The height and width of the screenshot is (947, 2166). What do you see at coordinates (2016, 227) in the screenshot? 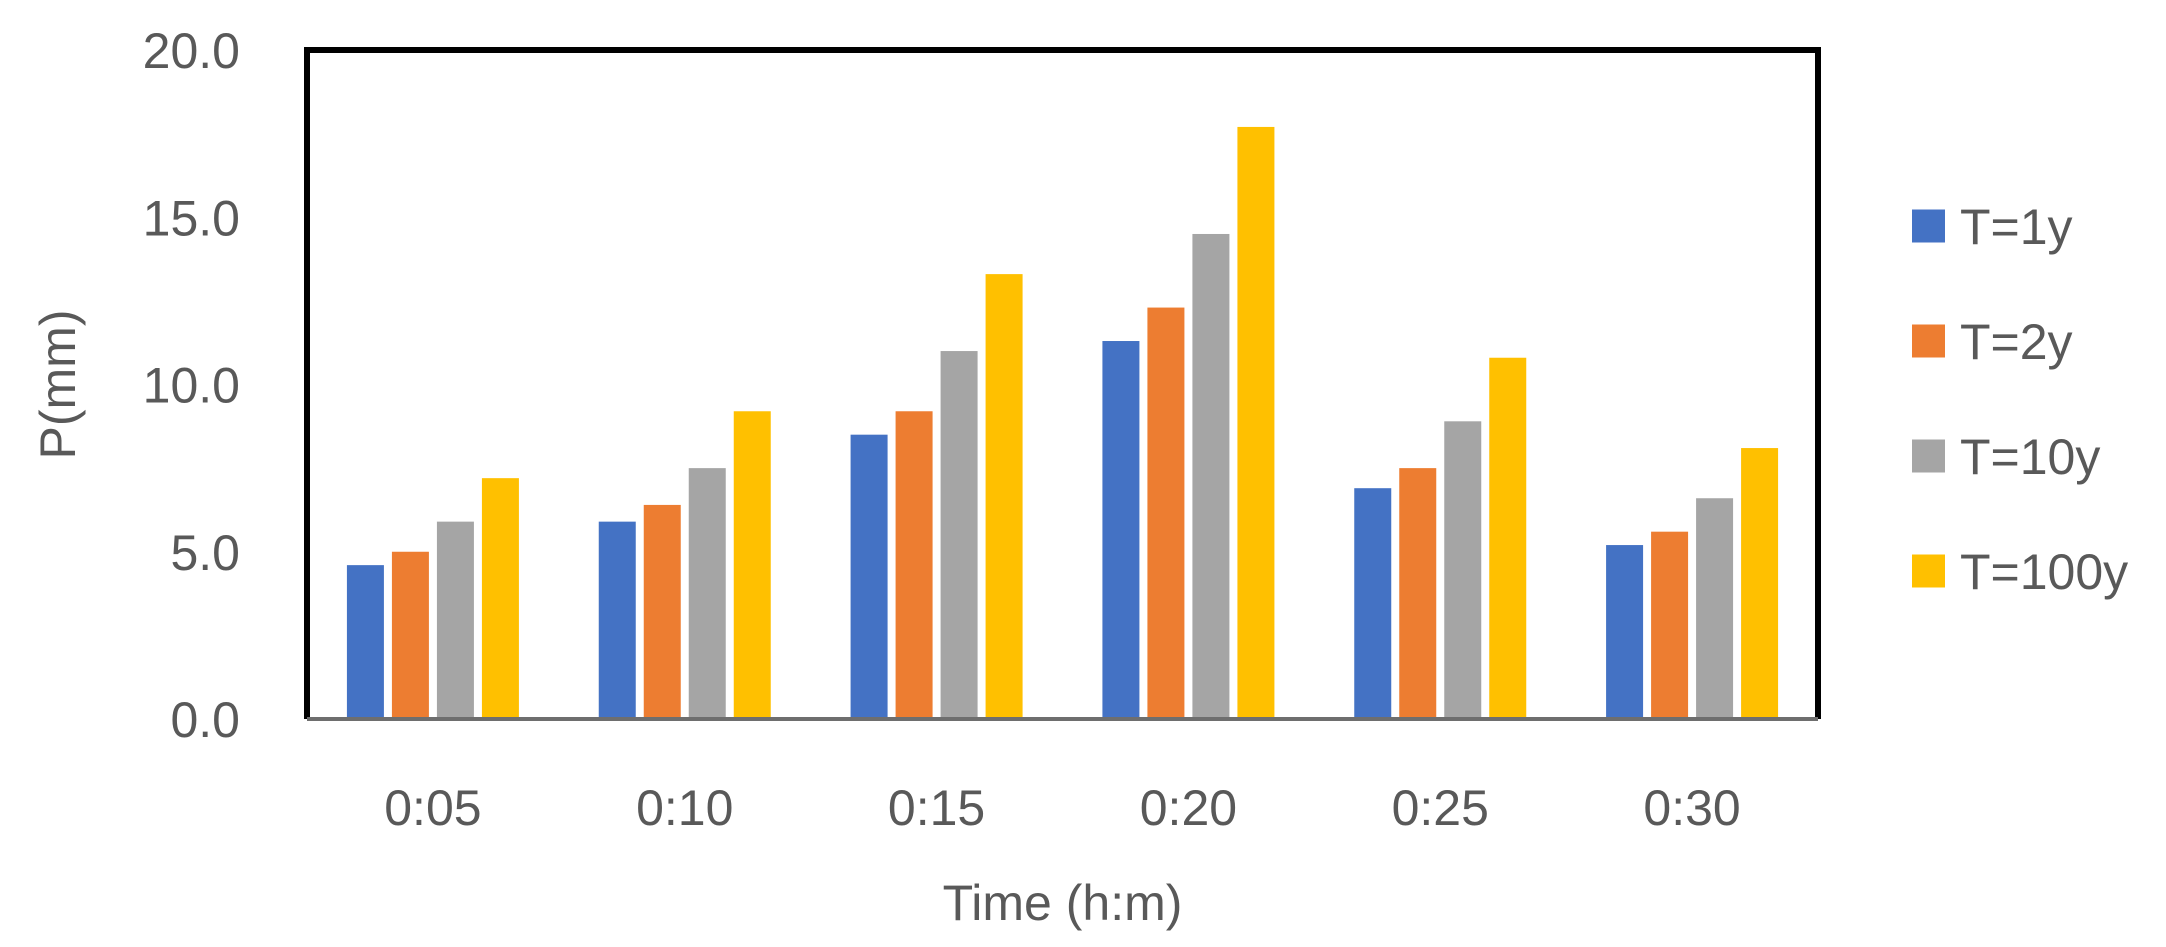
I see `legend-label: T=1y` at bounding box center [2016, 227].